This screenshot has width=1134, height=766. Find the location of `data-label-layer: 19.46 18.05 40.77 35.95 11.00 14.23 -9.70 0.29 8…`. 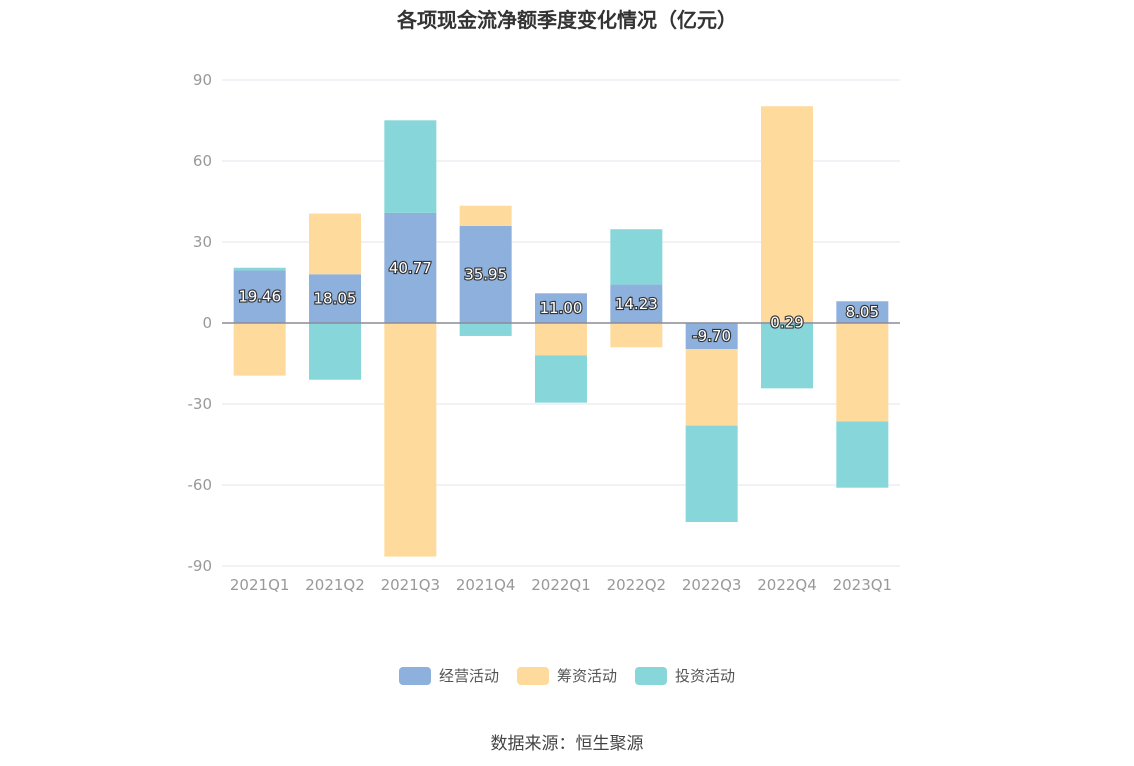

data-label-layer: 19.46 18.05 40.77 35.95 11.00 14.23 -9.70 0.29 8… is located at coordinates (558, 302).